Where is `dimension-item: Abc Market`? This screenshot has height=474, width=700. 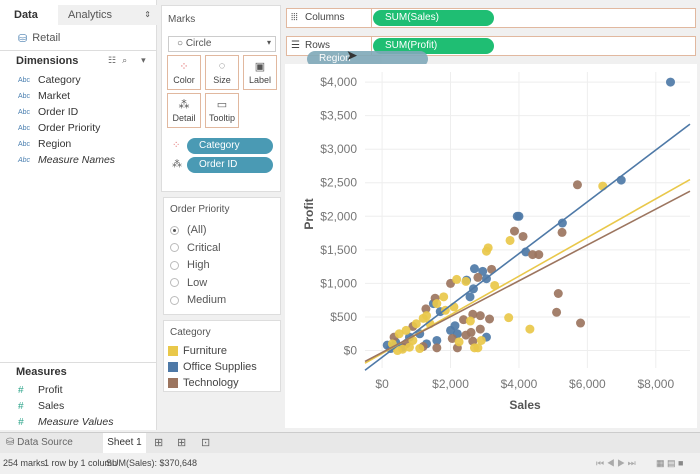
dimension-item: Abc Market is located at coordinates (44, 96).